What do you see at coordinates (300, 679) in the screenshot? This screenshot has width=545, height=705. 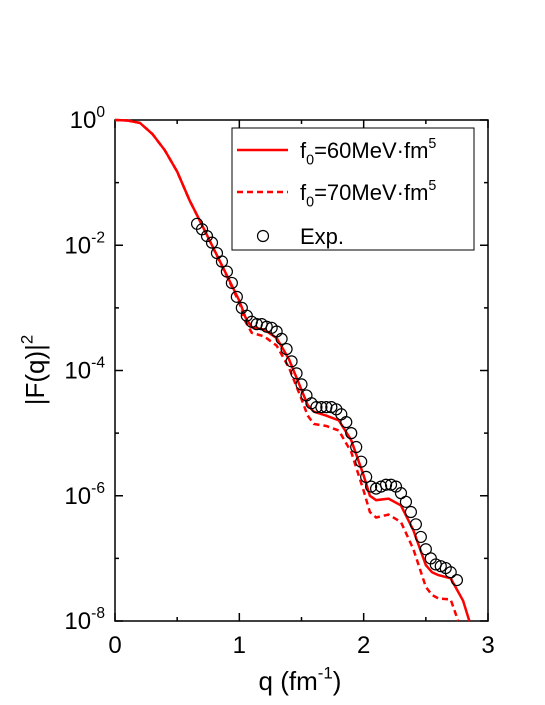 I see `x-axis-label: q (fm-1)` at bounding box center [300, 679].